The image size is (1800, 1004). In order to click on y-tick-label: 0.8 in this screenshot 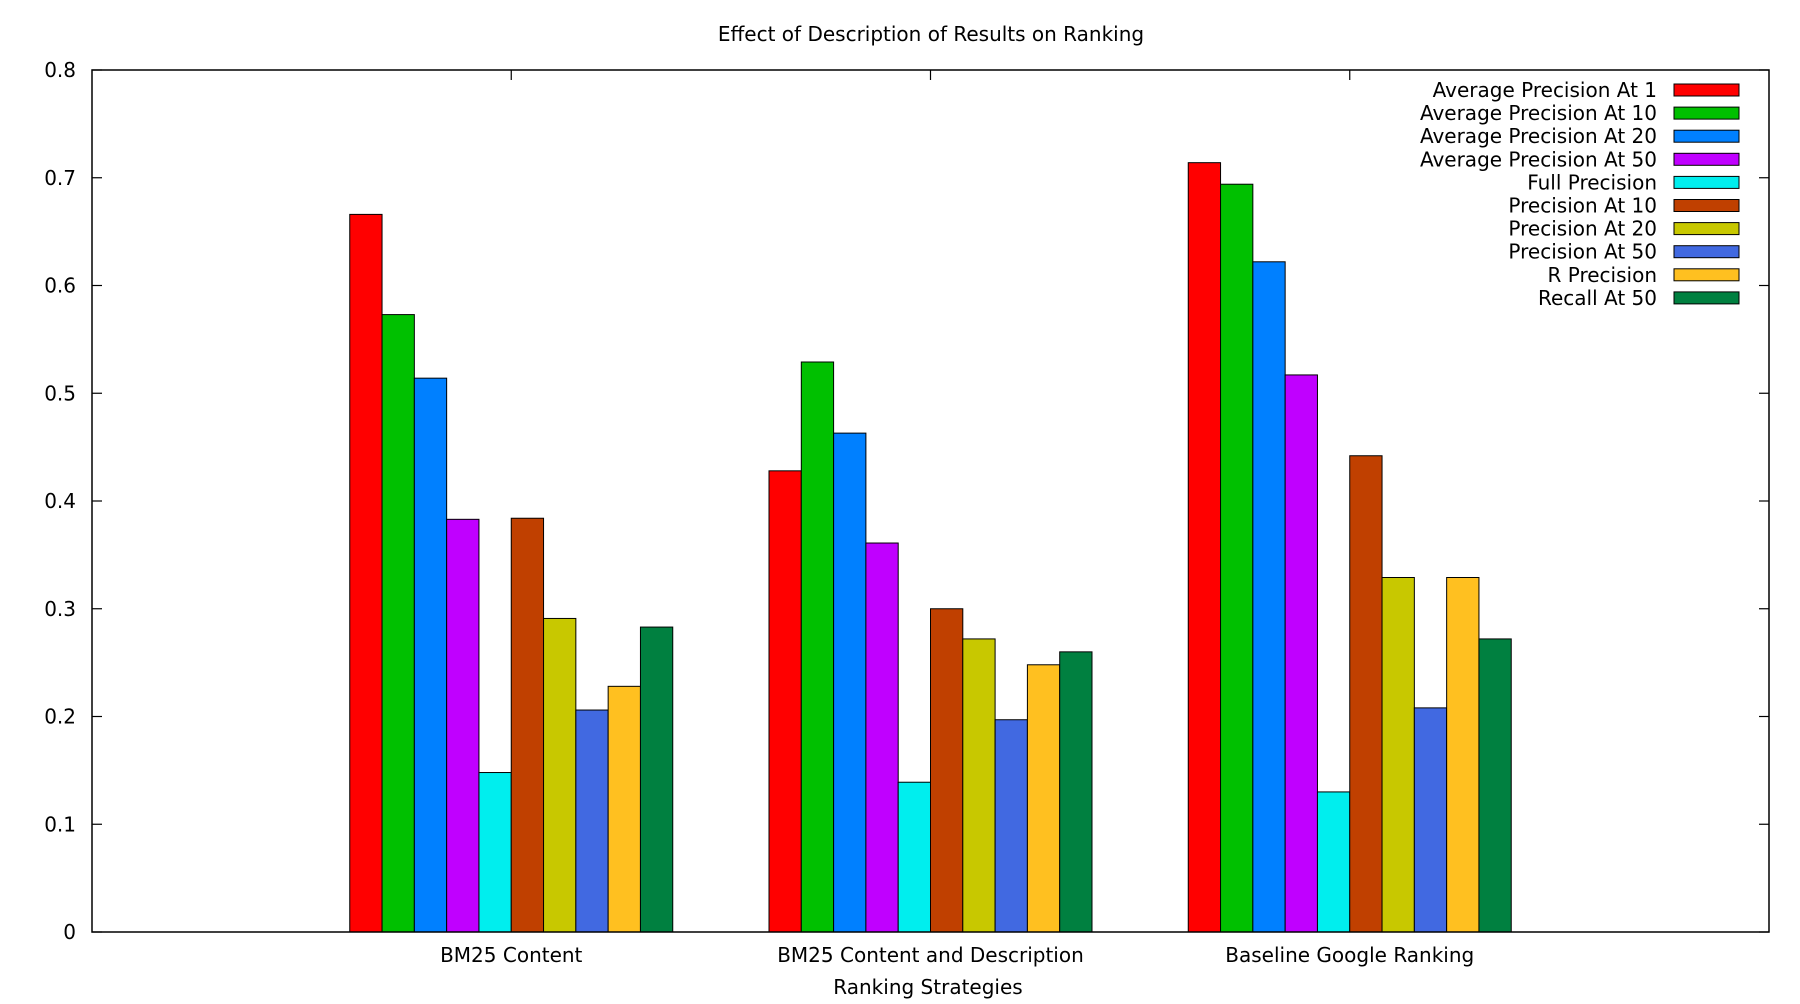, I will do `click(60, 70)`.